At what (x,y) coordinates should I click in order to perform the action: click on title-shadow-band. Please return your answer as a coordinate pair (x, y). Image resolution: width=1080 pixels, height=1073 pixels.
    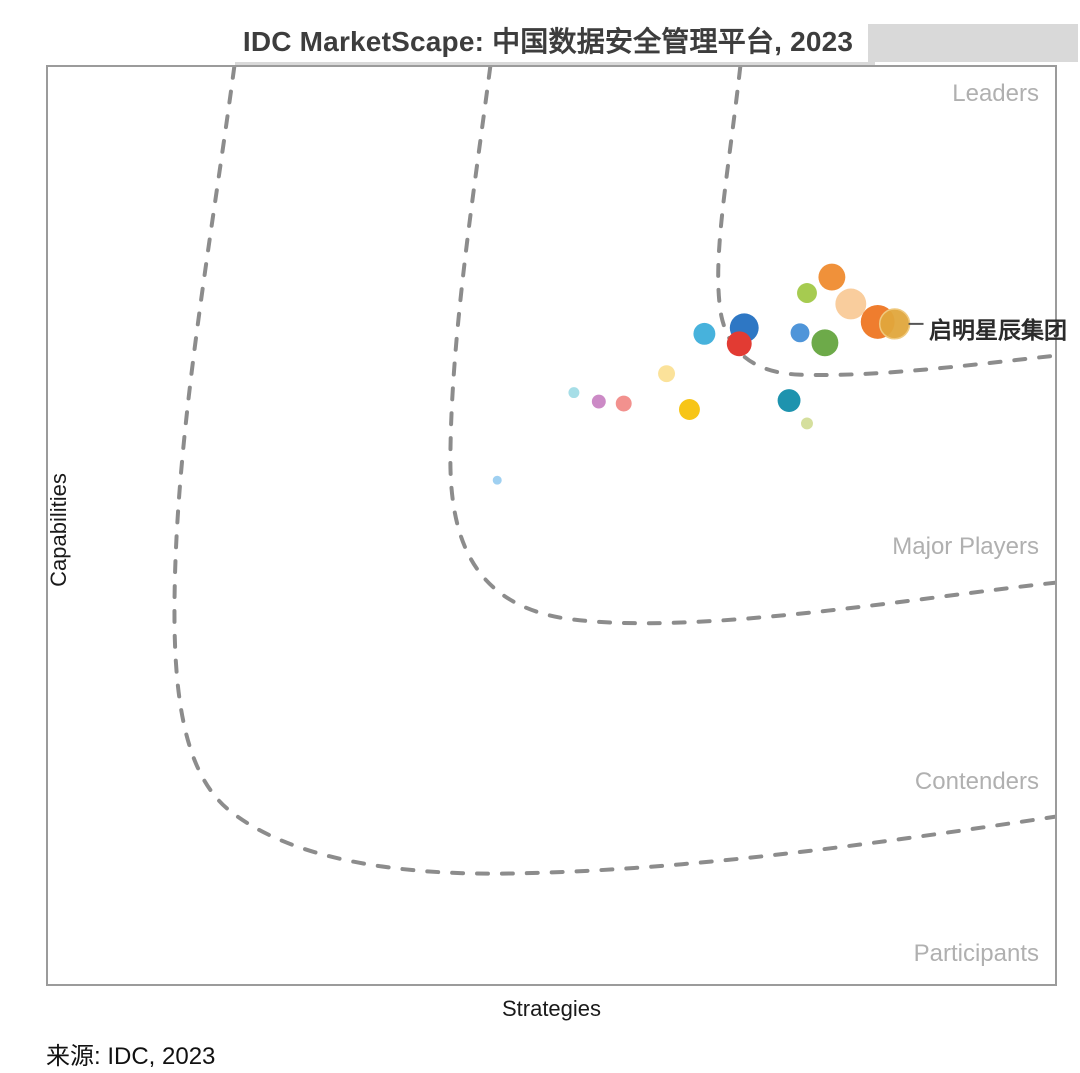
    Looking at the image, I should click on (972, 43).